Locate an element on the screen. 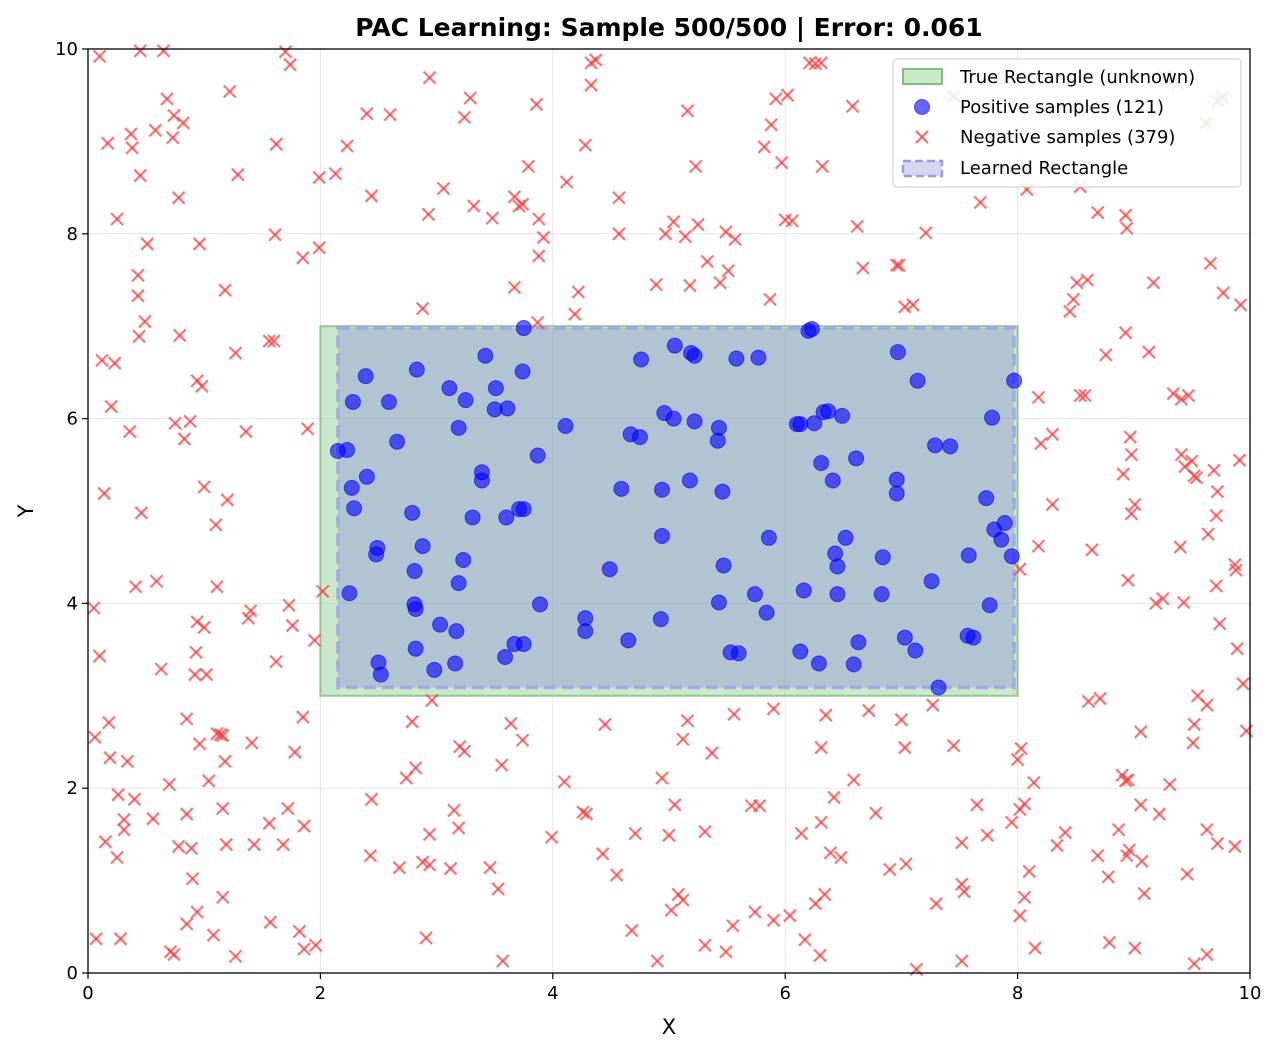 Image resolution: width=1279 pixels, height=1055 pixels. legend-negative-label: Negative samples (379) is located at coordinates (1067, 137).